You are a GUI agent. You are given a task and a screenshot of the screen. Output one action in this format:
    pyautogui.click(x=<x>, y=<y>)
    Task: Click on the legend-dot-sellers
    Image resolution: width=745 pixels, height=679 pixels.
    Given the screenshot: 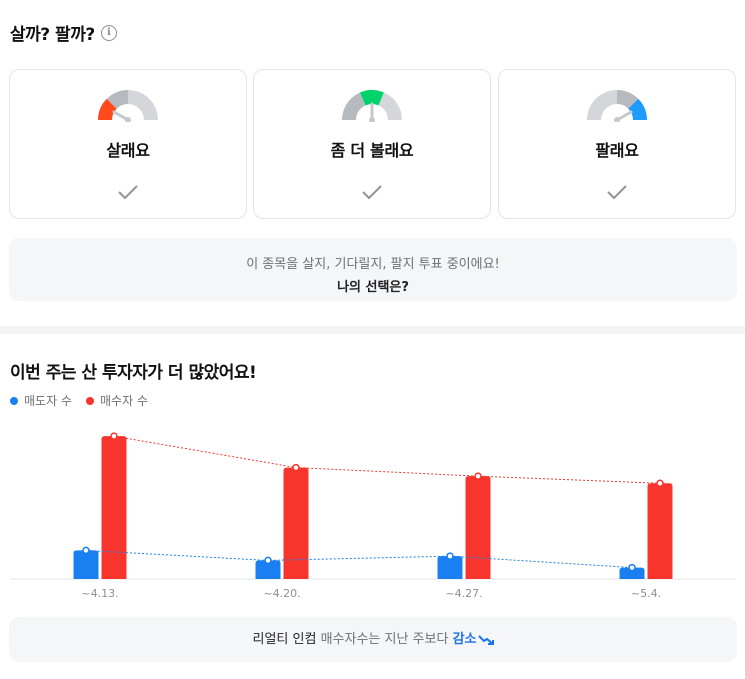 What is the action you would take?
    pyautogui.click(x=14, y=400)
    